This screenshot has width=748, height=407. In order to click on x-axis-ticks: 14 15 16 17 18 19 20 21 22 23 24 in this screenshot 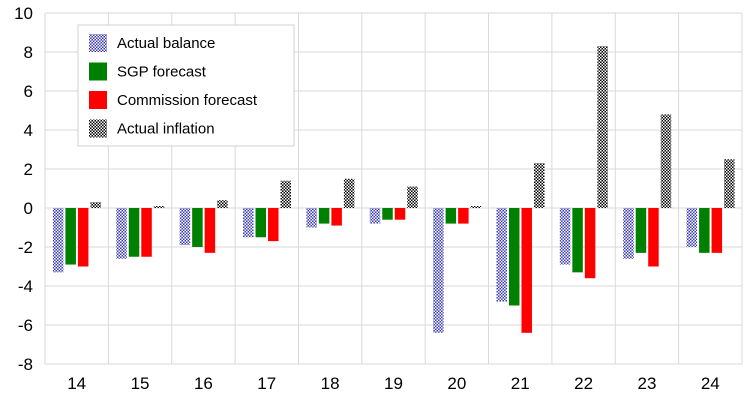, I will do `click(393, 383)`.